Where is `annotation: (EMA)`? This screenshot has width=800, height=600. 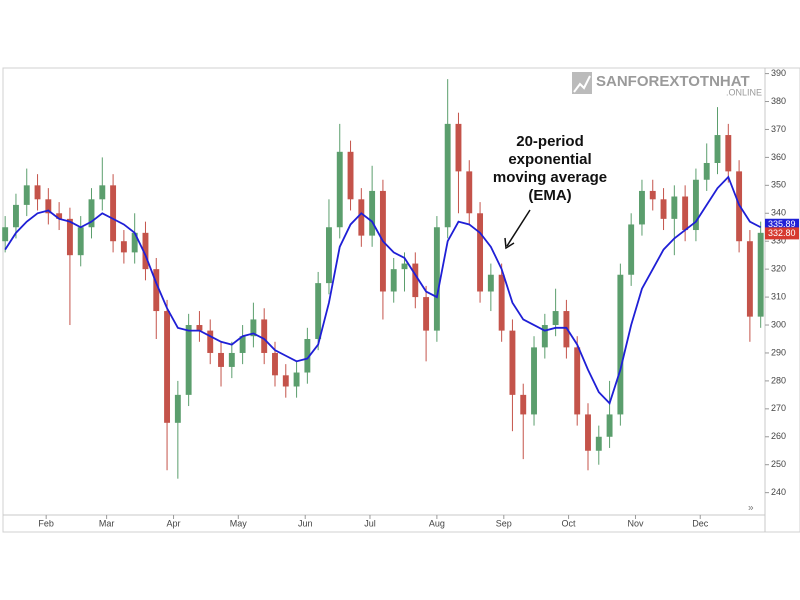 annotation: (EMA) is located at coordinates (549, 195).